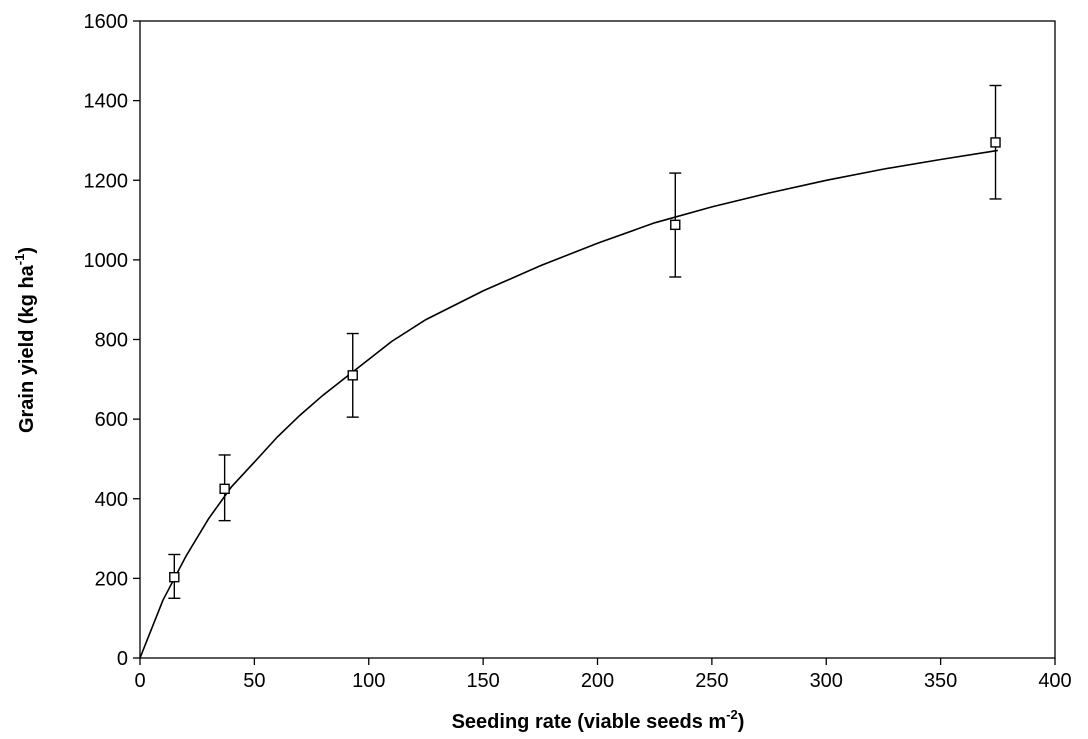  What do you see at coordinates (254, 681) in the screenshot?
I see `x-tick-label: 50` at bounding box center [254, 681].